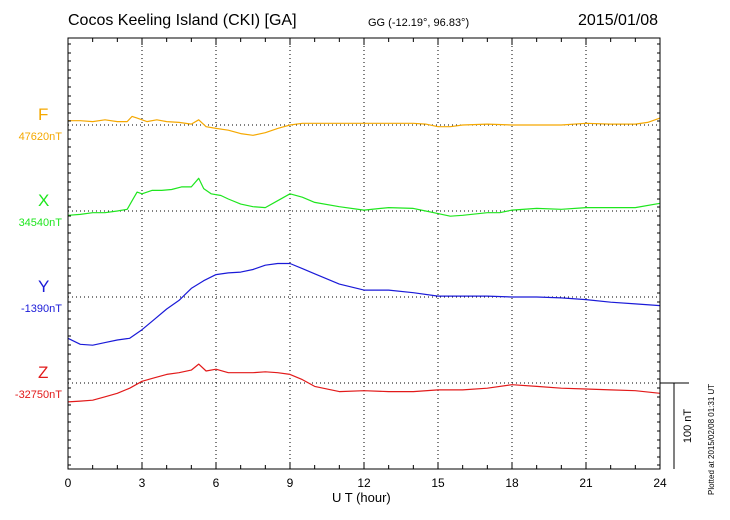 This screenshot has height=520, width=730. Describe the element at coordinates (711, 439) in the screenshot. I see `plotted-timestamp: Plotted at 2015/02/08 01:31 UT` at that location.